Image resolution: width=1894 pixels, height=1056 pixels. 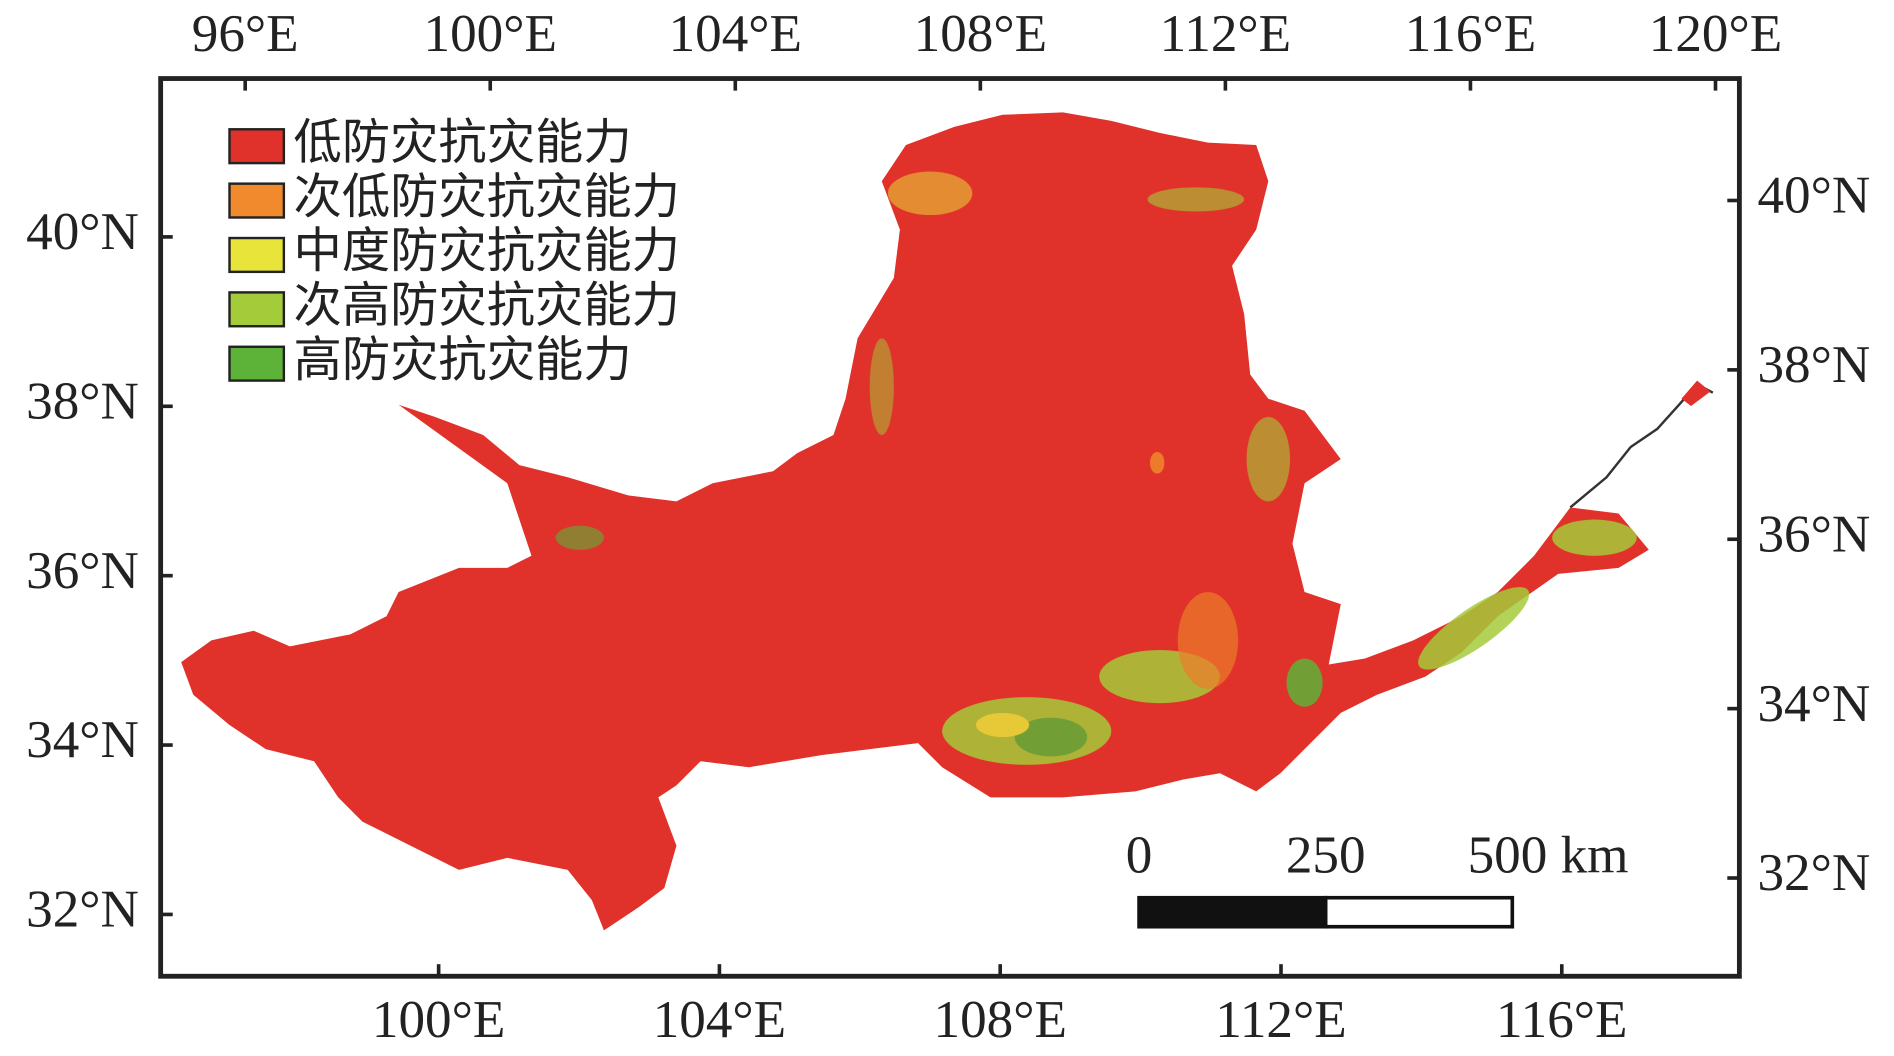 What do you see at coordinates (245, 34) in the screenshot?
I see `lon-label: 96°E` at bounding box center [245, 34].